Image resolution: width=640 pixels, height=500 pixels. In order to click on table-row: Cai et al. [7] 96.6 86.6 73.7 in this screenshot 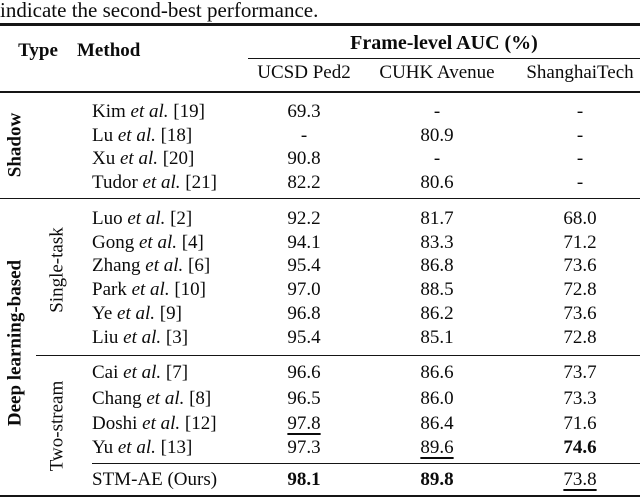, I will do `click(320, 373)`.